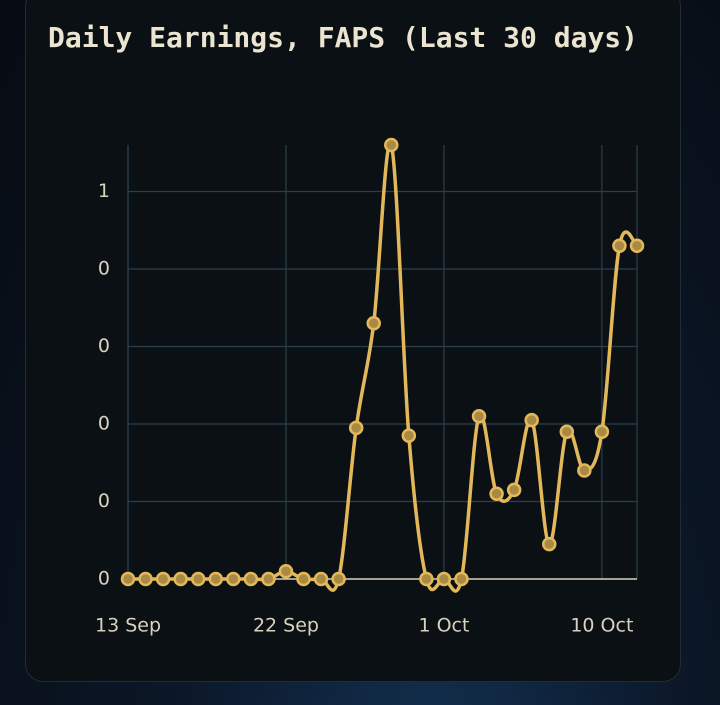 This screenshot has height=705, width=720. What do you see at coordinates (286, 626) in the screenshot?
I see `x-tick-label: 22 Sep` at bounding box center [286, 626].